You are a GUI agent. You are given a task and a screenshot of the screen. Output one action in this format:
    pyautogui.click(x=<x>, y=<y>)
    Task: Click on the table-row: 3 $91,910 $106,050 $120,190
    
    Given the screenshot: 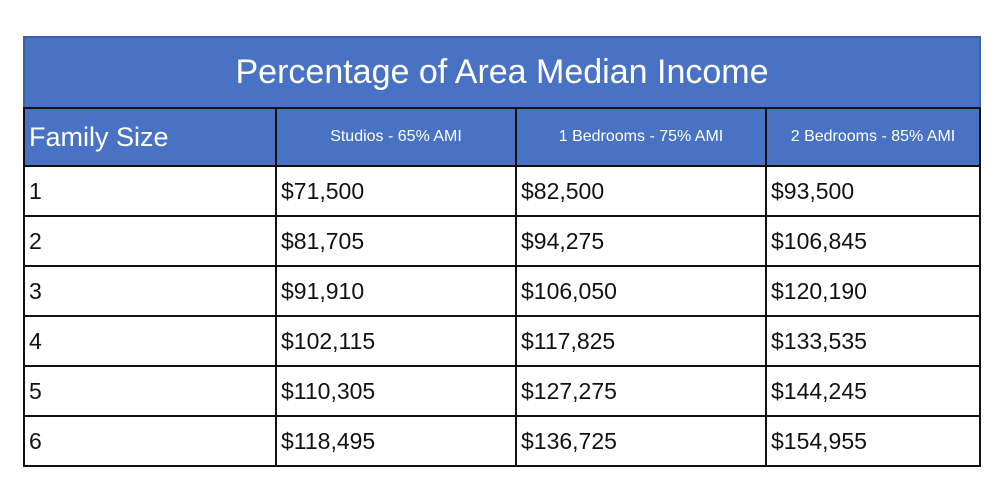 What is the action you would take?
    pyautogui.click(x=502, y=291)
    